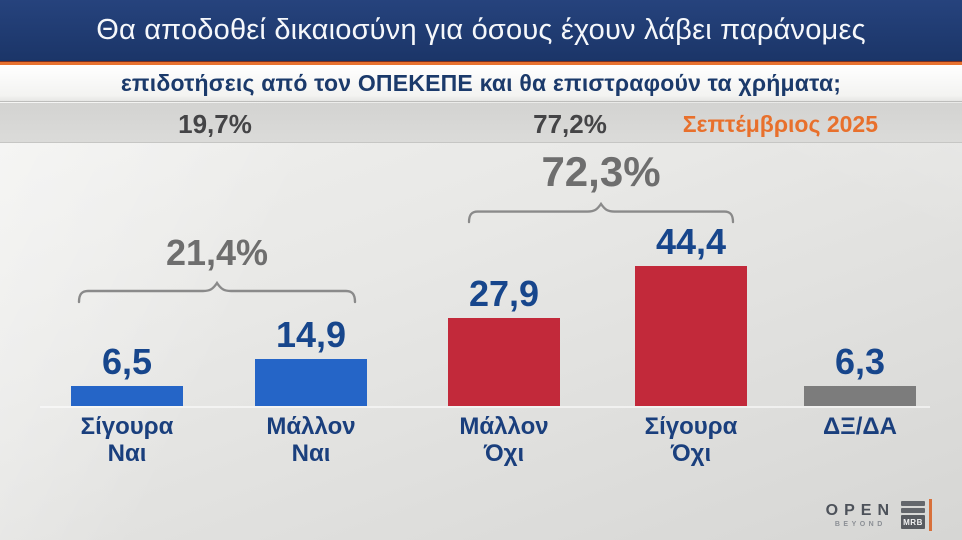  I want to click on bar-category-label: ΔΞ/ΔΑ, so click(860, 426).